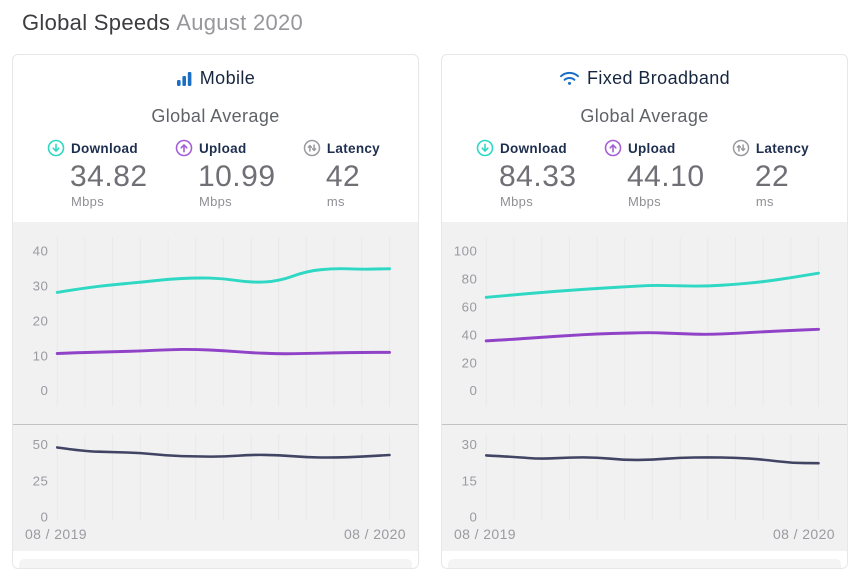  I want to click on fixed-x-axis: 08 / 2019 08 / 2020, so click(644, 537).